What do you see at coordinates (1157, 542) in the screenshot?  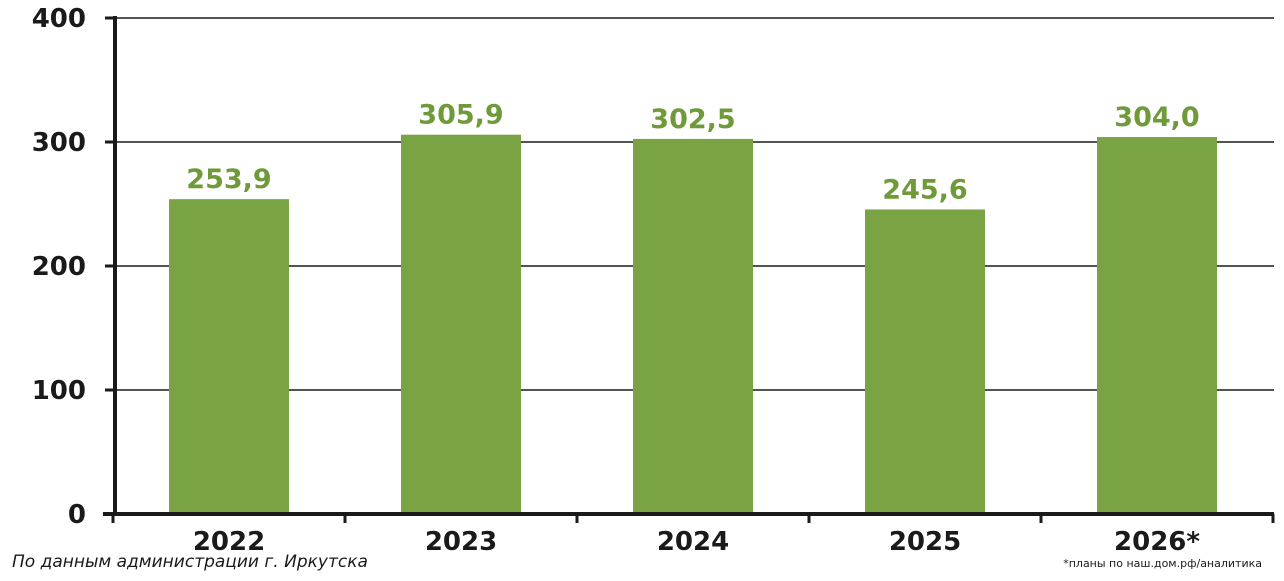 I see `x-tick-label-2026*: 2026*` at bounding box center [1157, 542].